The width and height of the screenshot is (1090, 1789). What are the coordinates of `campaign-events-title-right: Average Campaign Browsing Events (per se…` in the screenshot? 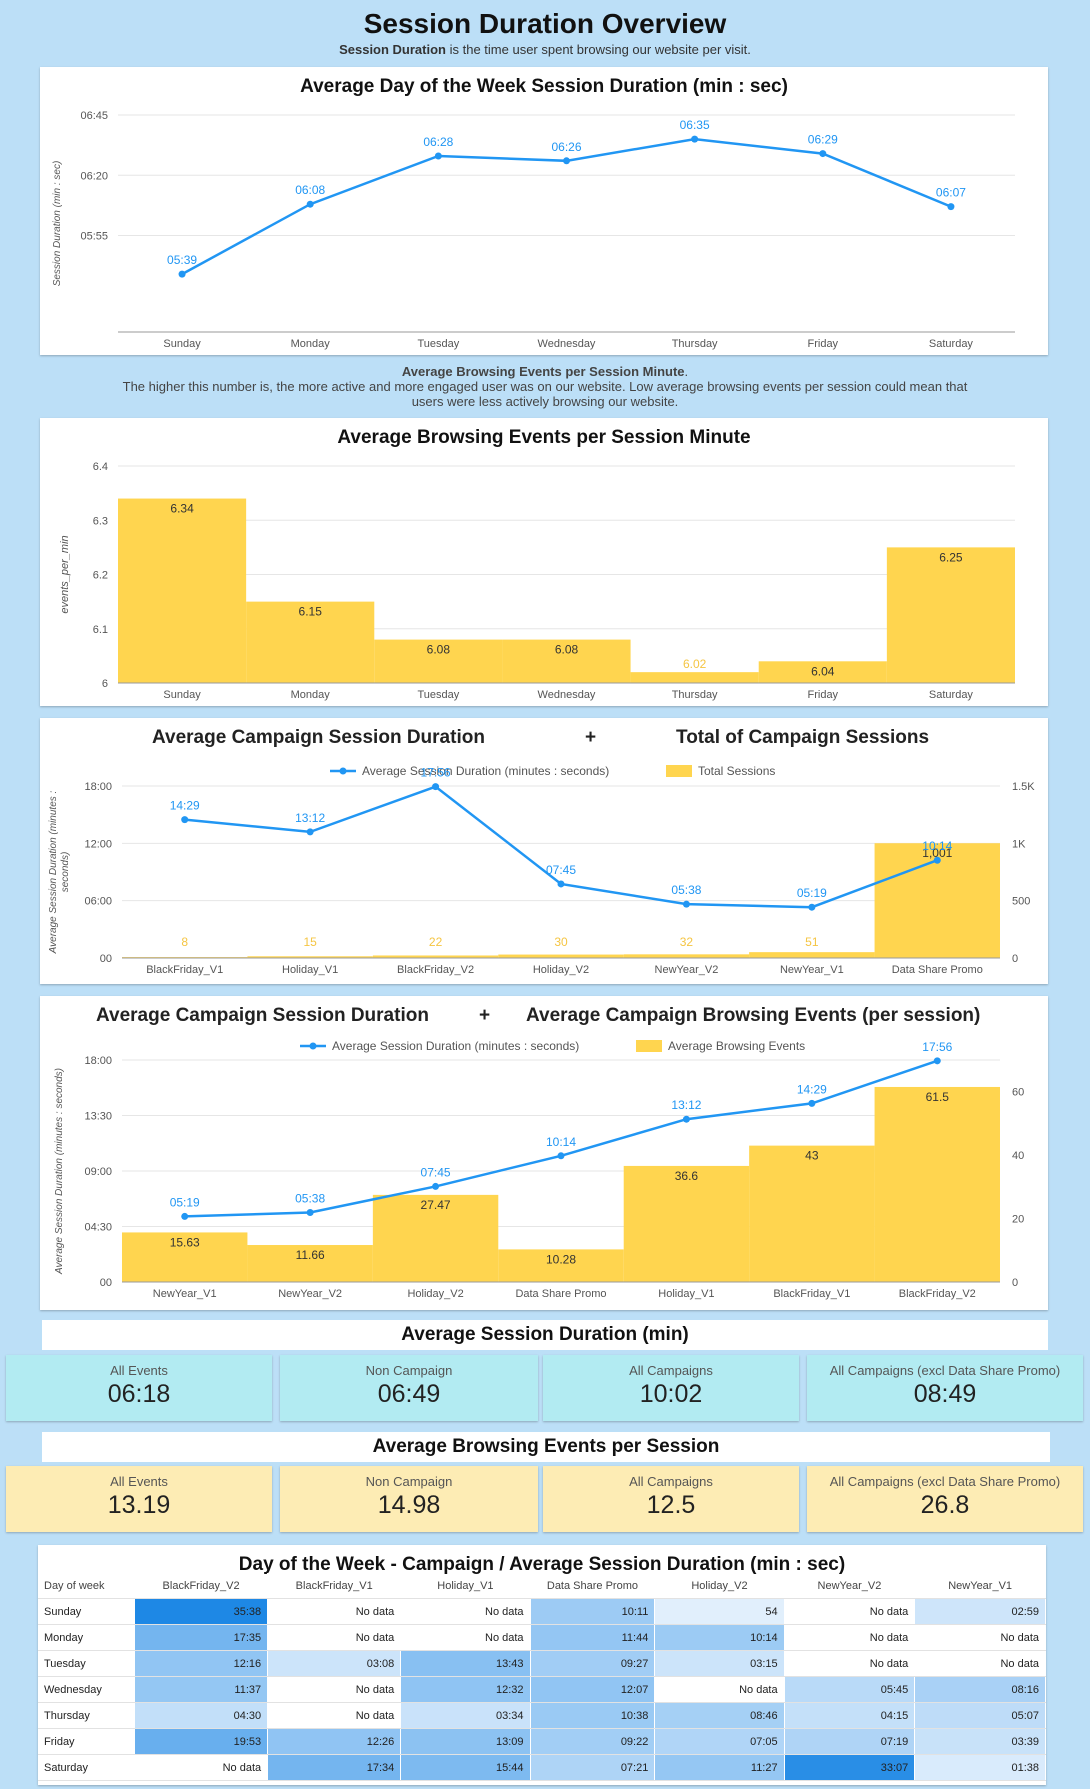 It's located at (753, 1015).